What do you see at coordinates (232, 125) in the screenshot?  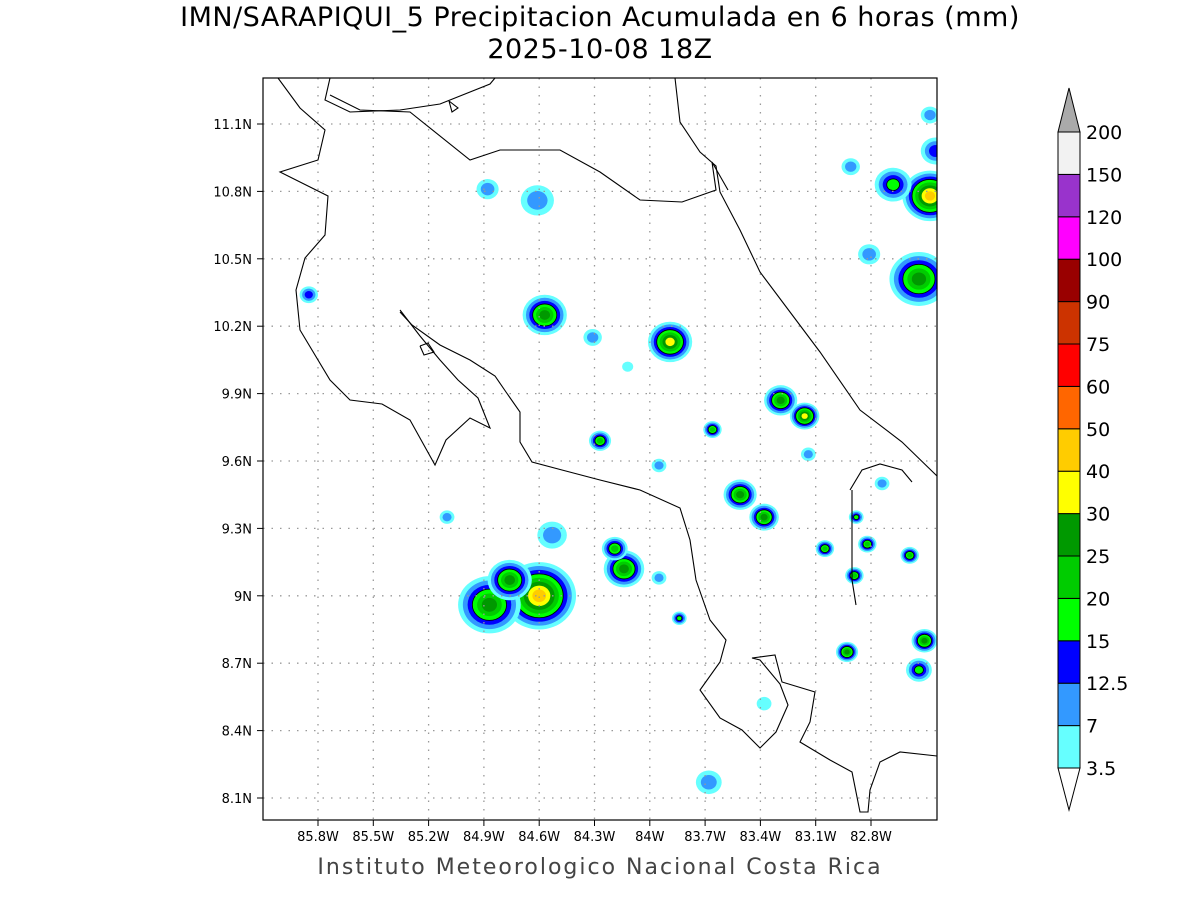 I see `lat-tick-label: 11.1N` at bounding box center [232, 125].